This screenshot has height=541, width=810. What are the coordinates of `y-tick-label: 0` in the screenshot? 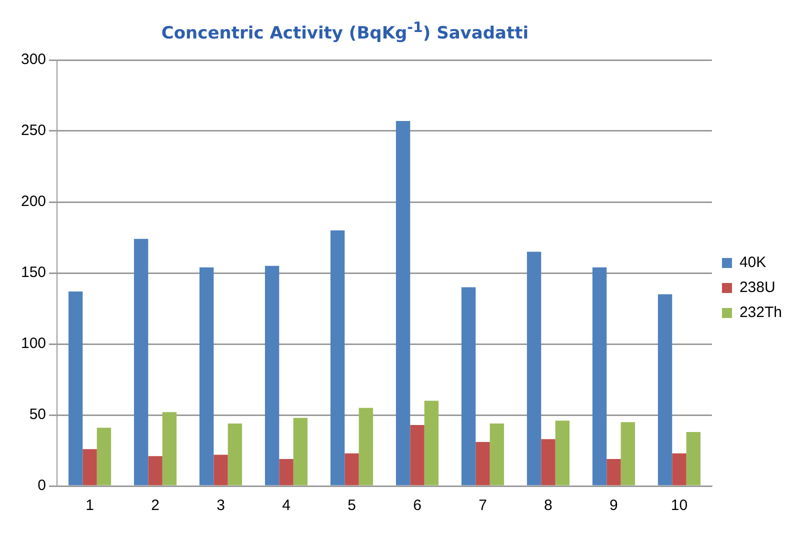 It's located at (42, 485).